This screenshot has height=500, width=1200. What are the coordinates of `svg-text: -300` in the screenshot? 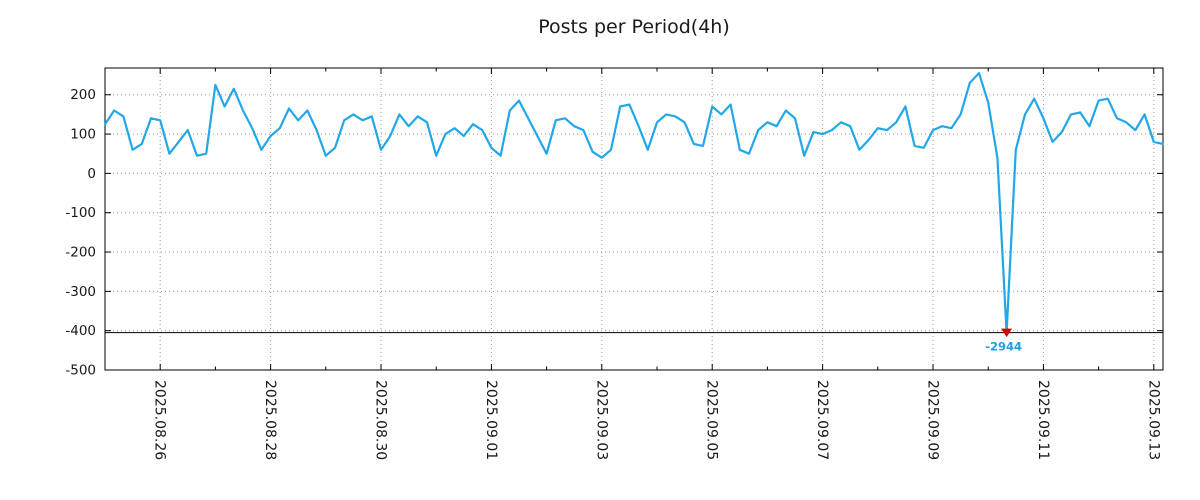 It's located at (80, 292).